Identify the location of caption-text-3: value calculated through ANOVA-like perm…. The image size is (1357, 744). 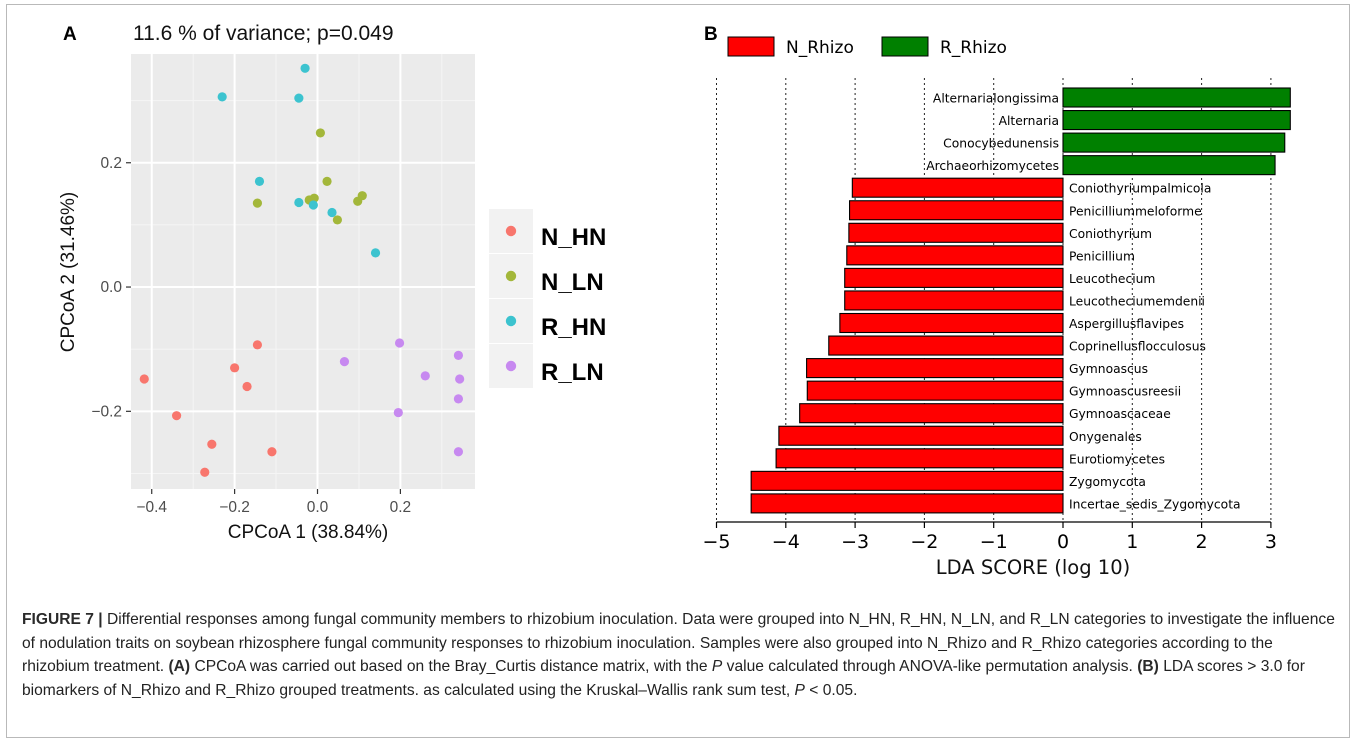
(930, 666).